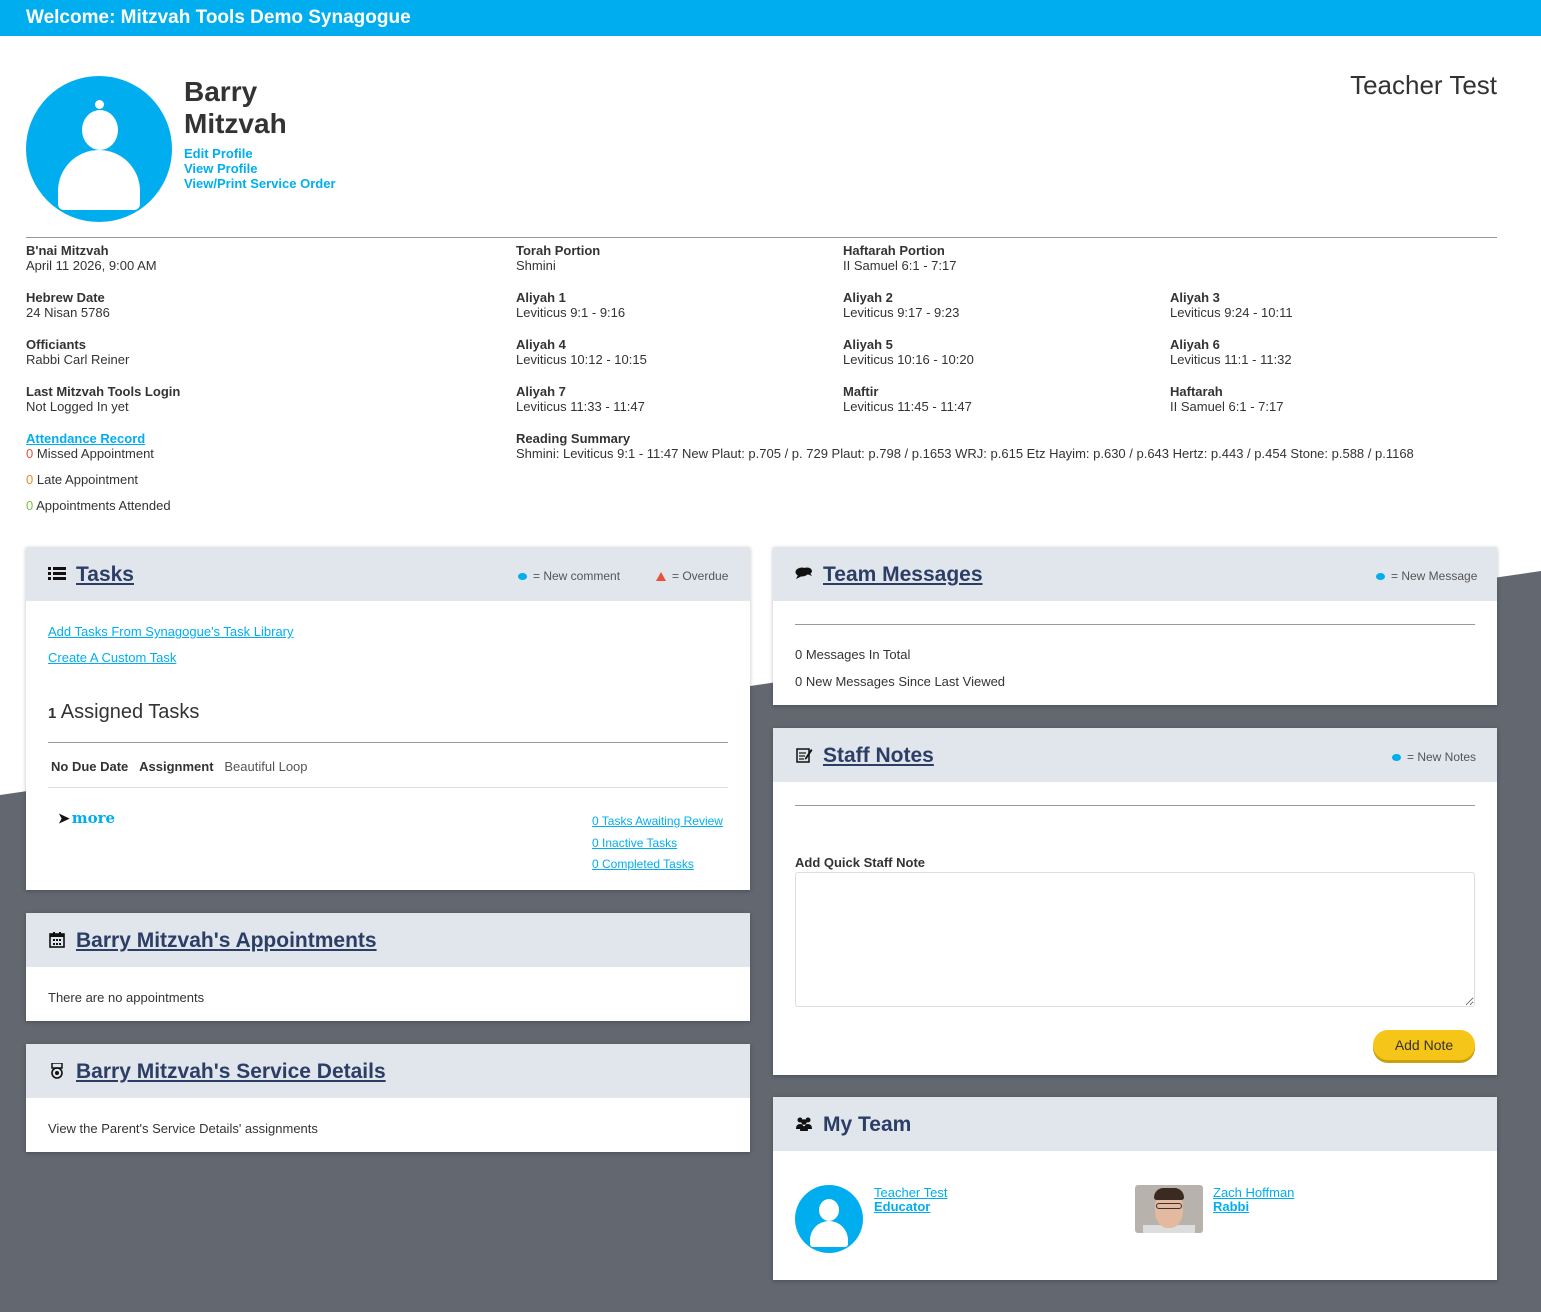  Describe the element at coordinates (907, 399) in the screenshot. I see `maftir-info: Maftir Leviticus 11:45 - 11:47` at that location.